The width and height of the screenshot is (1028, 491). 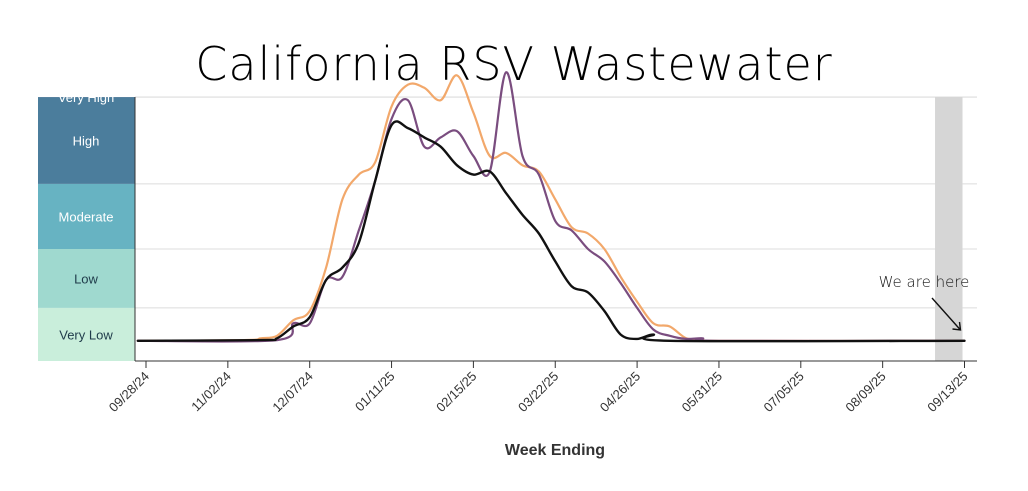 I want to click on x-tick-label: 08/09/25, so click(x=865, y=392).